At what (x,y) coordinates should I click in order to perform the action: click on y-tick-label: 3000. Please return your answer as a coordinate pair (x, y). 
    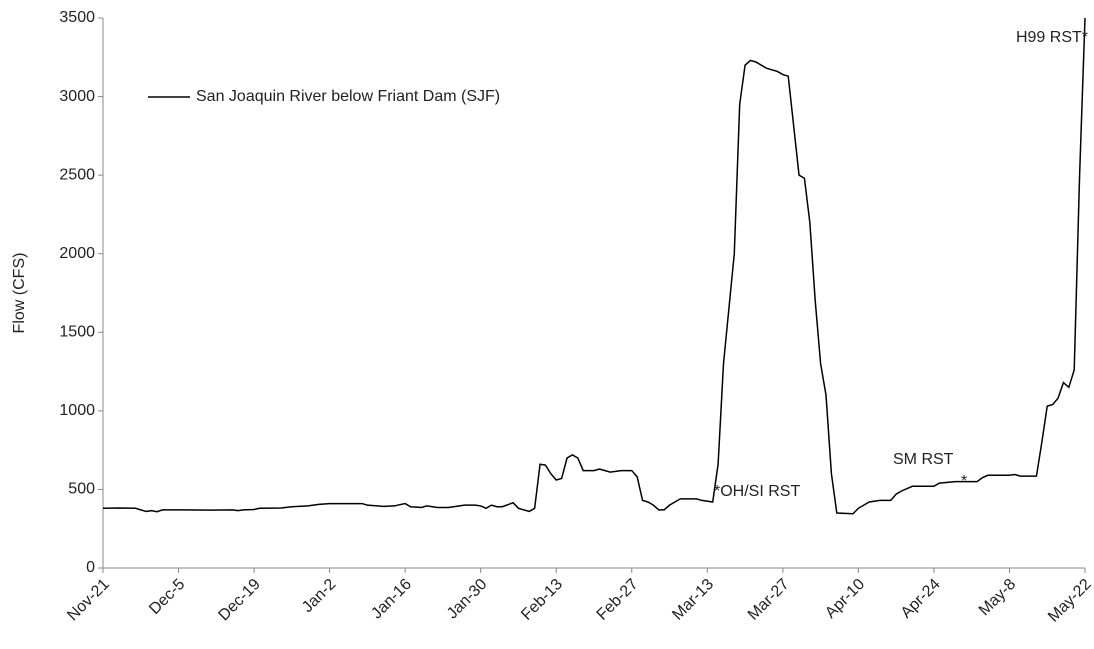
    Looking at the image, I should click on (77, 96).